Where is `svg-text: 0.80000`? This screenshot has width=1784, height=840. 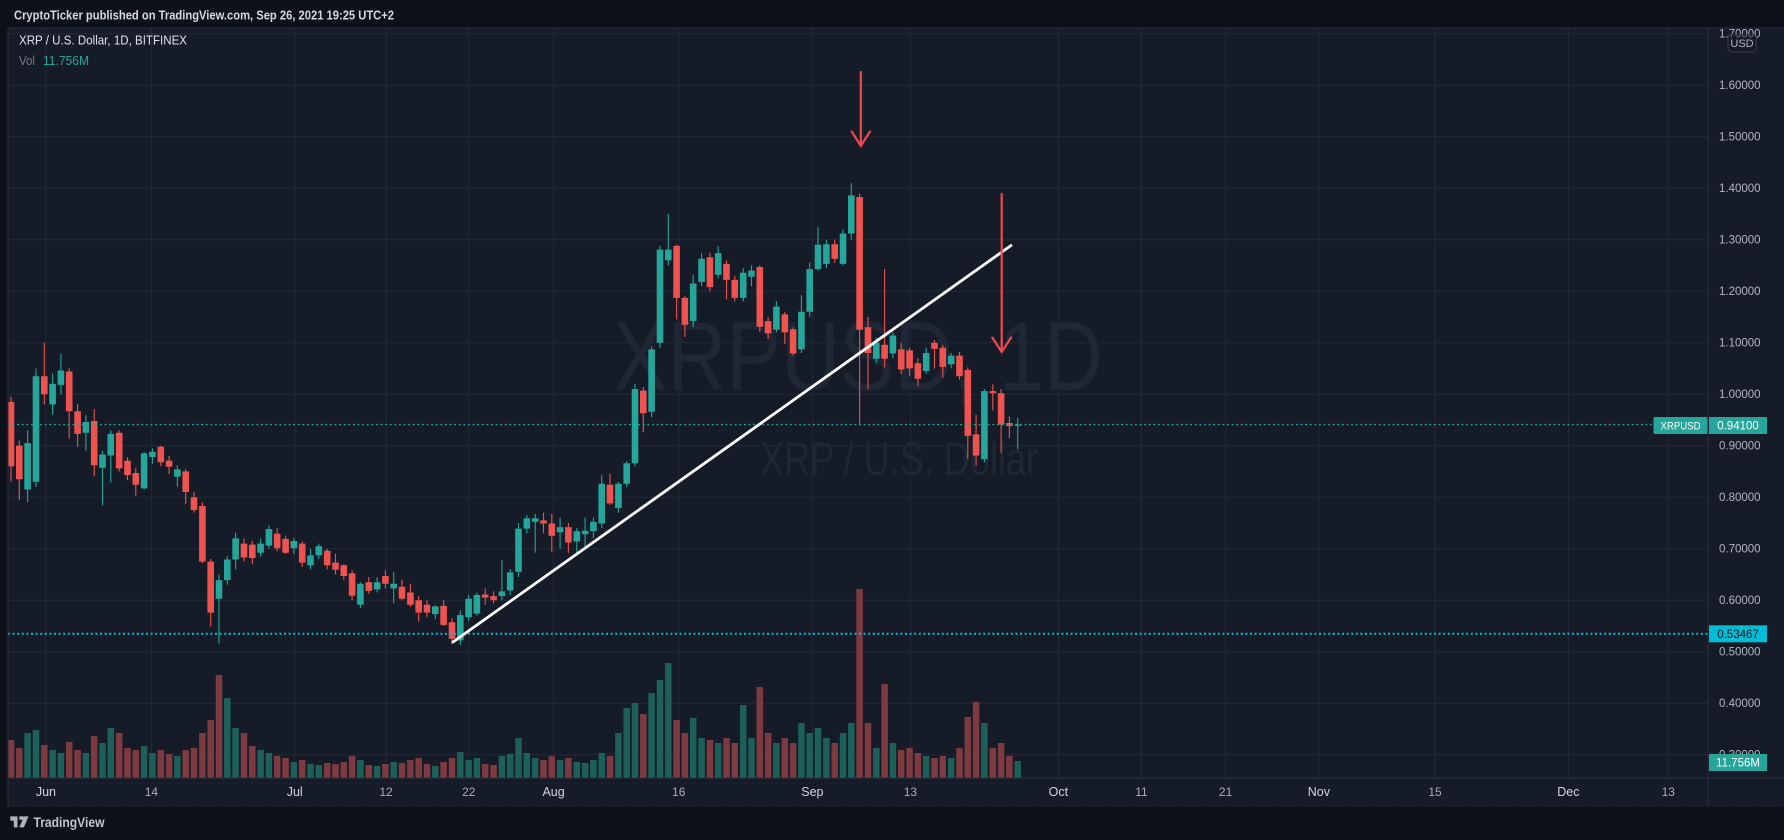 svg-text: 0.80000 is located at coordinates (1740, 498).